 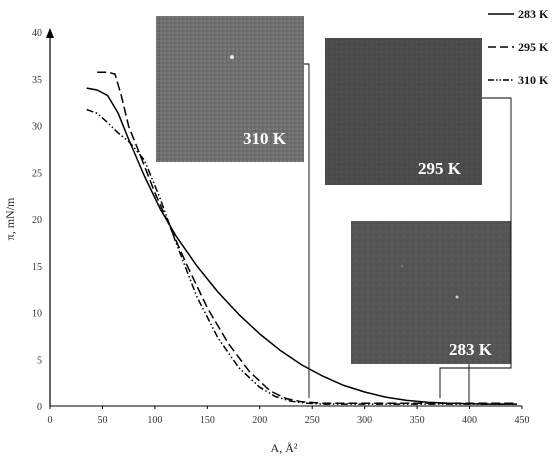 What do you see at coordinates (37, 173) in the screenshot?
I see `y-tick-label: 25` at bounding box center [37, 173].